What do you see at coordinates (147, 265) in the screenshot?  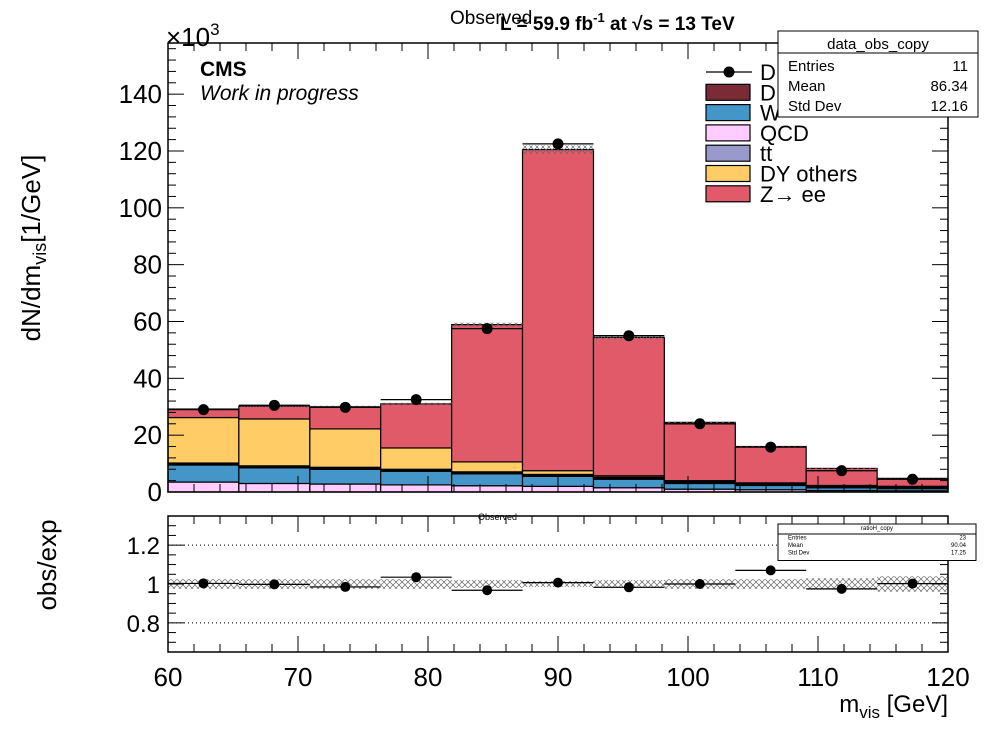 I see `y-tick-label: 80` at bounding box center [147, 265].